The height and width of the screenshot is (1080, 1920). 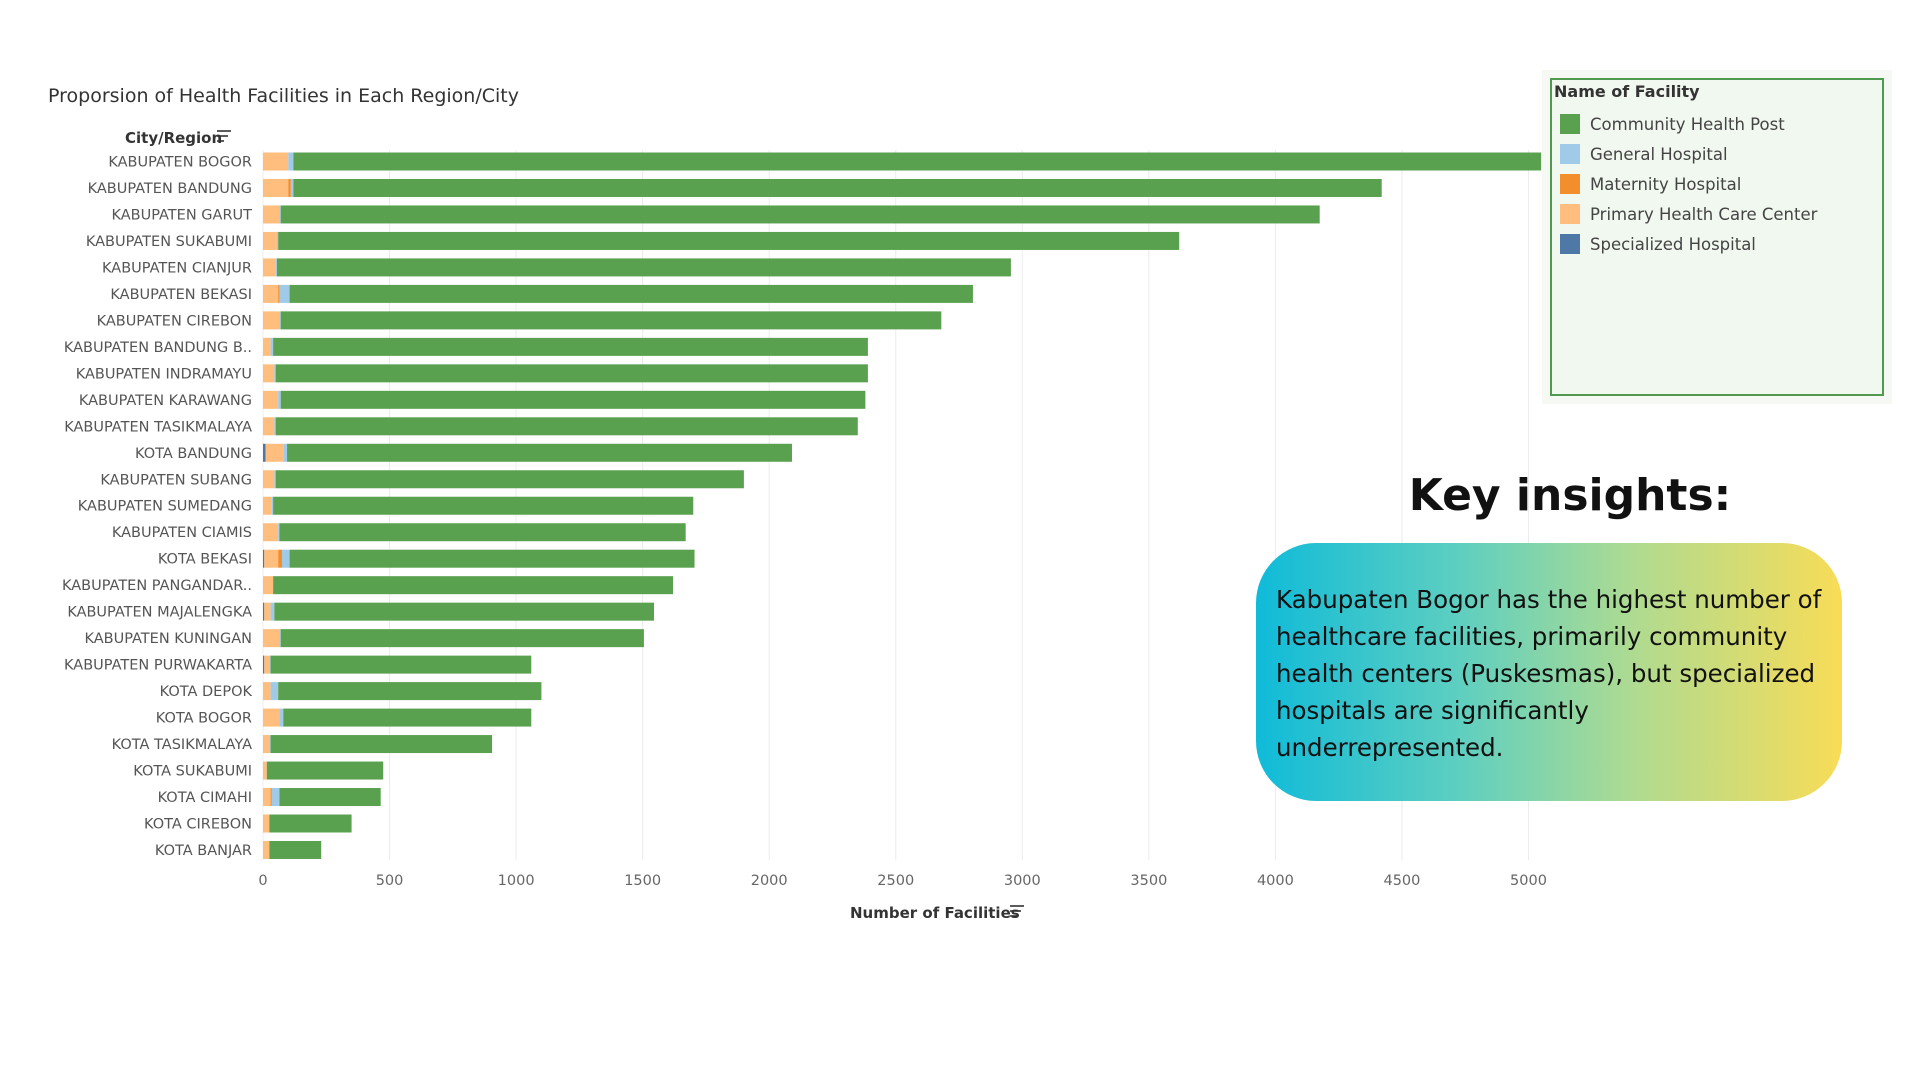 What do you see at coordinates (180, 163) in the screenshot?
I see `category-label: KABUPATEN BOGOR` at bounding box center [180, 163].